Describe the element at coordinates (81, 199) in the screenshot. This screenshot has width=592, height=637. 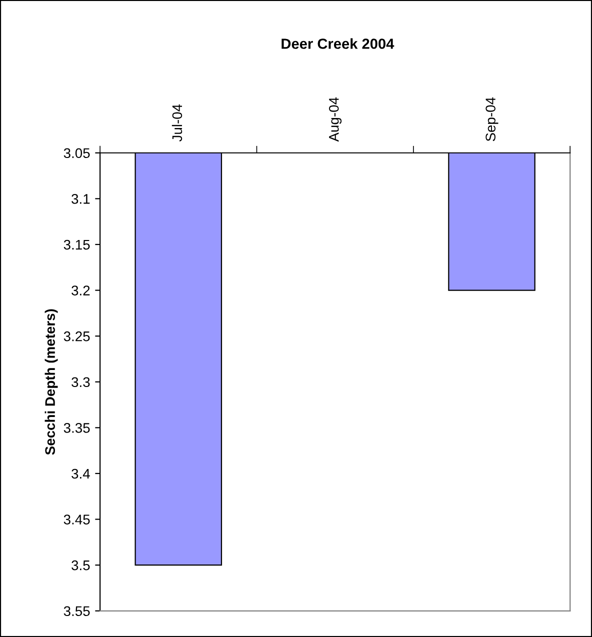
I see `y-tick-label: 3.1` at that location.